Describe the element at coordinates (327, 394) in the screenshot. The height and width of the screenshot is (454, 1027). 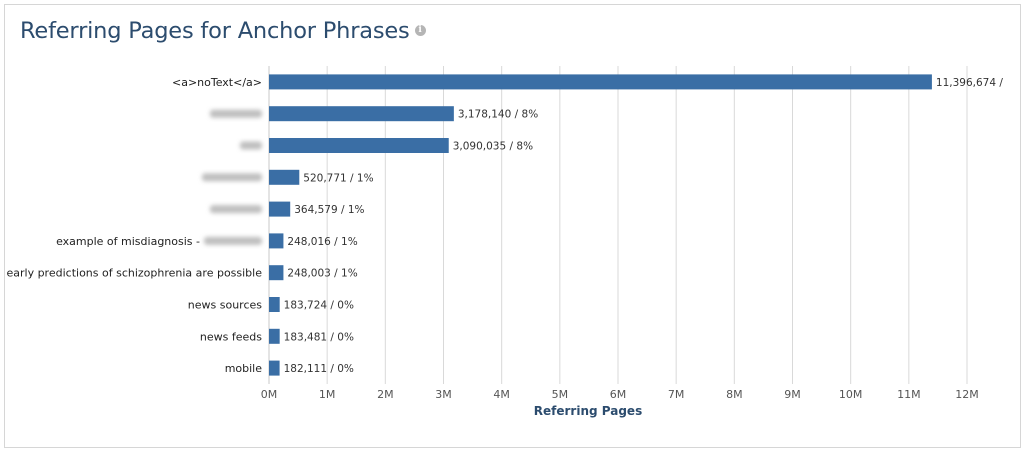
I see `x-tick-label: 1M` at that location.